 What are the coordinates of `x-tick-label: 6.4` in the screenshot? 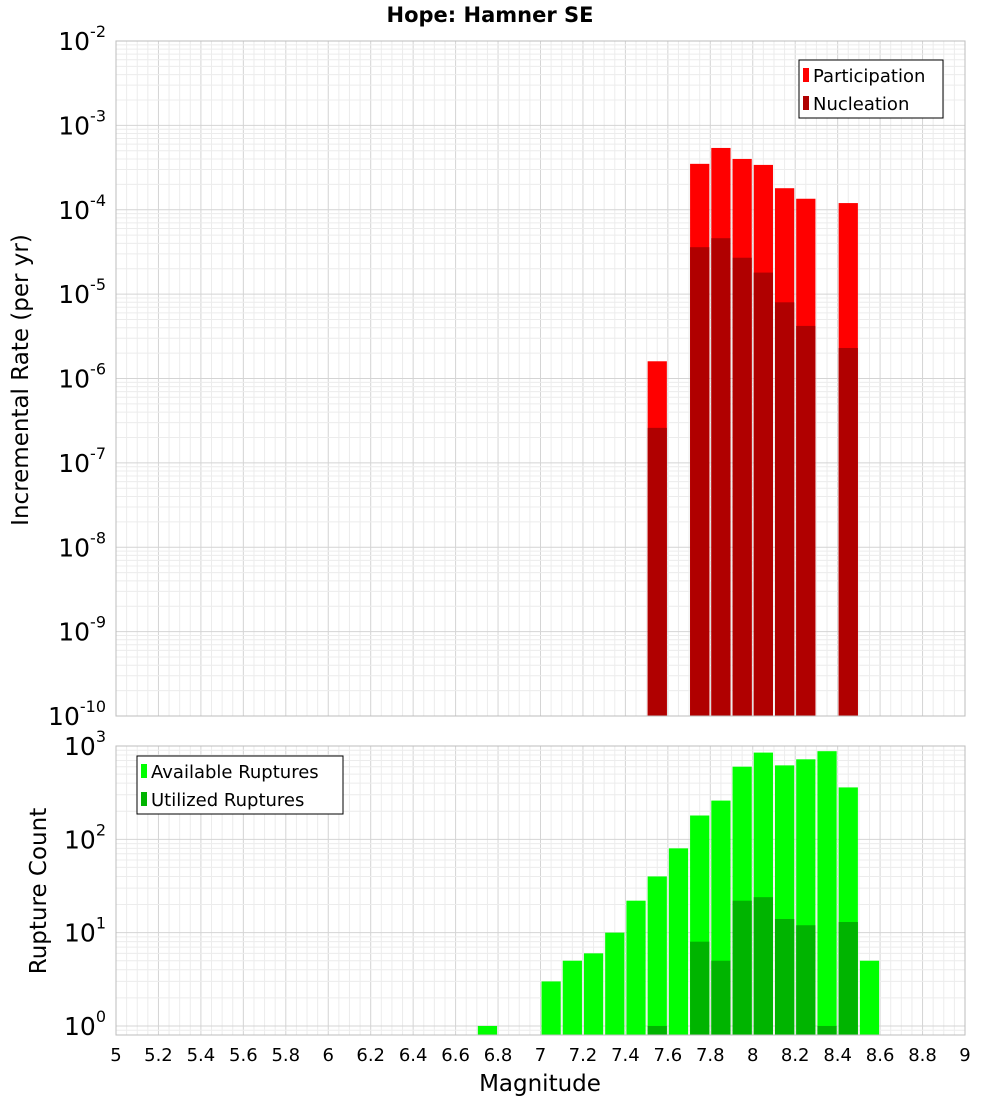 It's located at (413, 1055).